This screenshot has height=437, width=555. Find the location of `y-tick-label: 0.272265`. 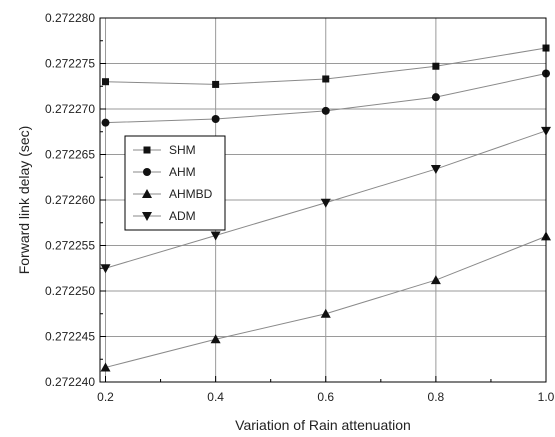

y-tick-label: 0.272265 is located at coordinates (70, 155).